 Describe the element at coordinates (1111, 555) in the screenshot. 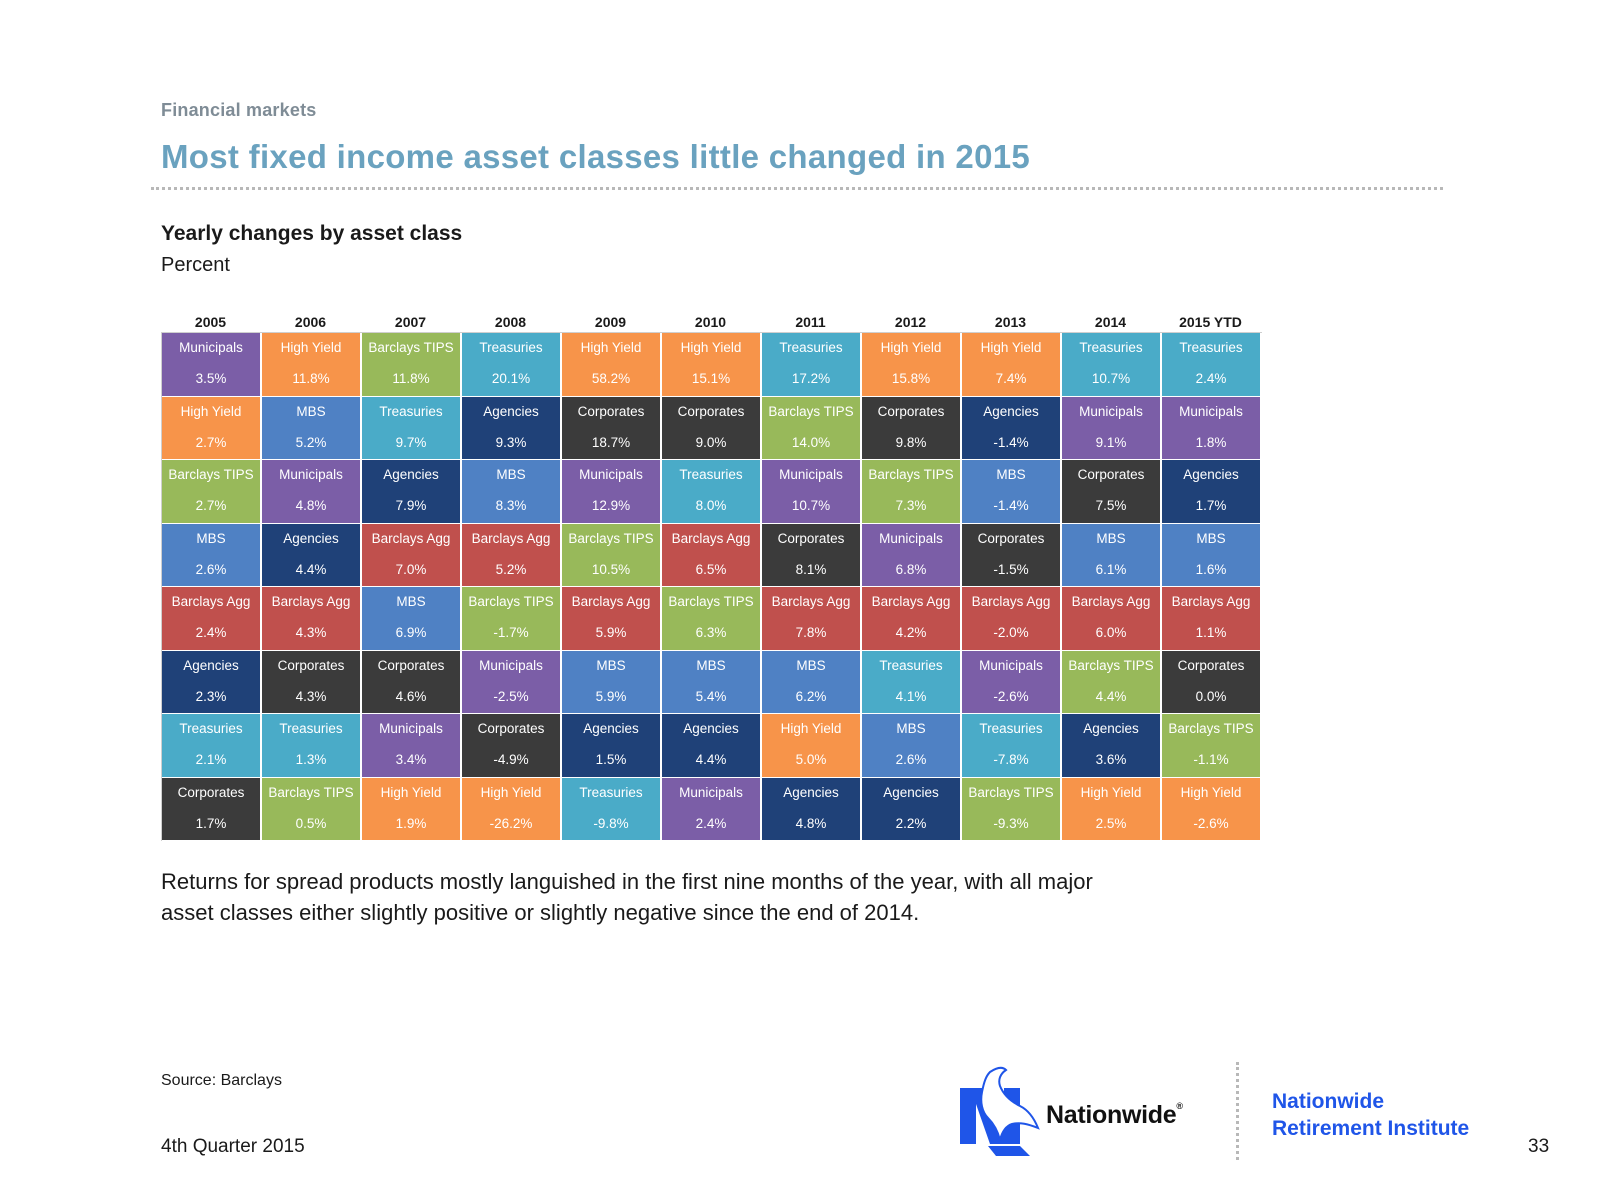

I see `asset-cell: MBS 6.1%` at that location.